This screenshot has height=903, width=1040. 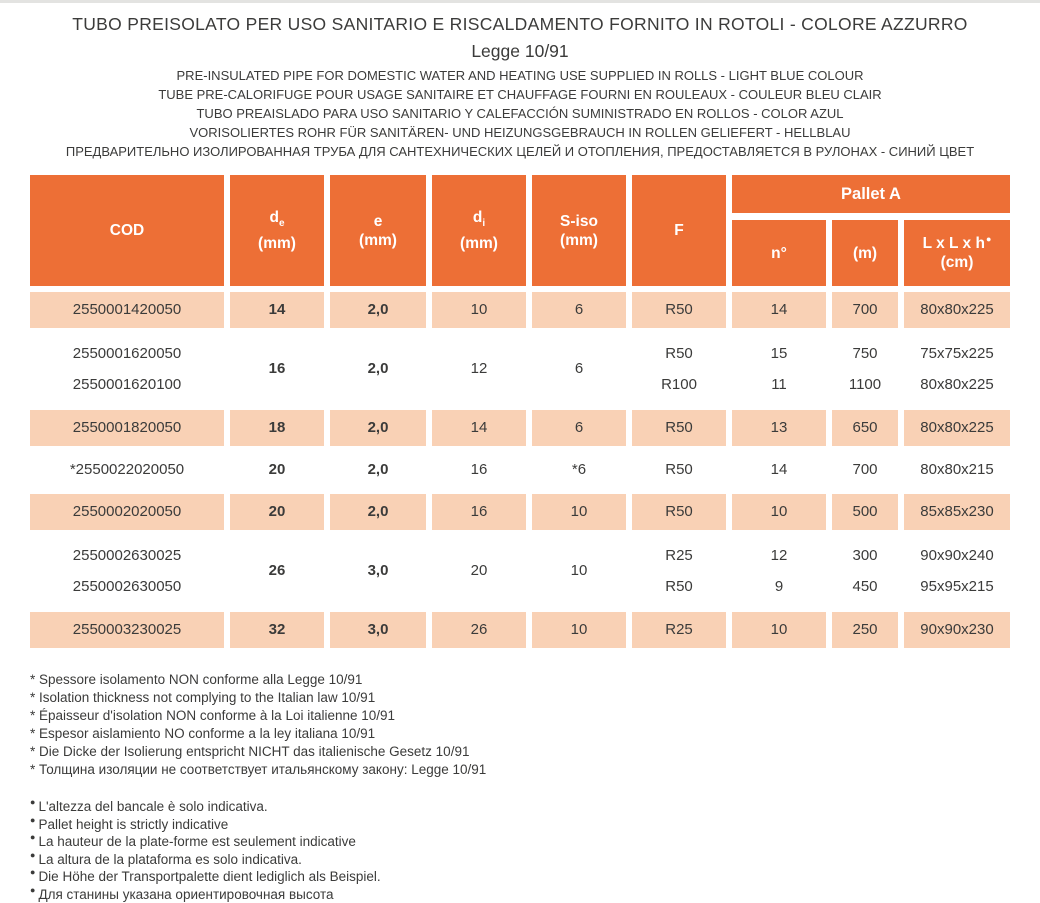 What do you see at coordinates (579, 230) in the screenshot?
I see `header-cell-siso: S-iso (mm)` at bounding box center [579, 230].